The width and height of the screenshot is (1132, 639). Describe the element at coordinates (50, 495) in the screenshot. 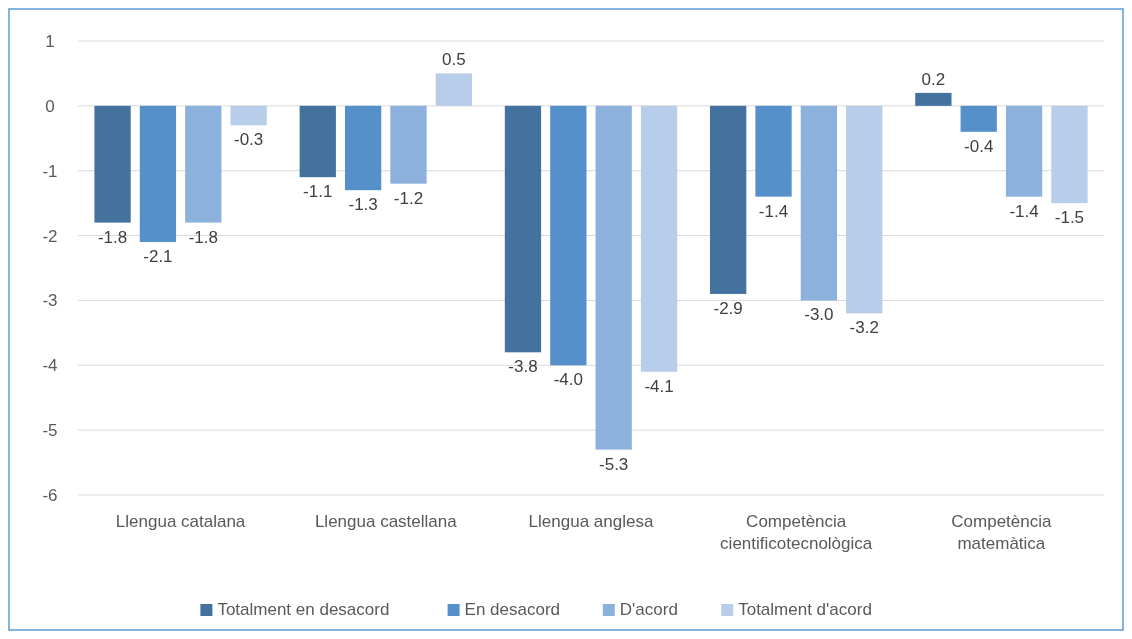

I see `y-tick-label: -6` at that location.